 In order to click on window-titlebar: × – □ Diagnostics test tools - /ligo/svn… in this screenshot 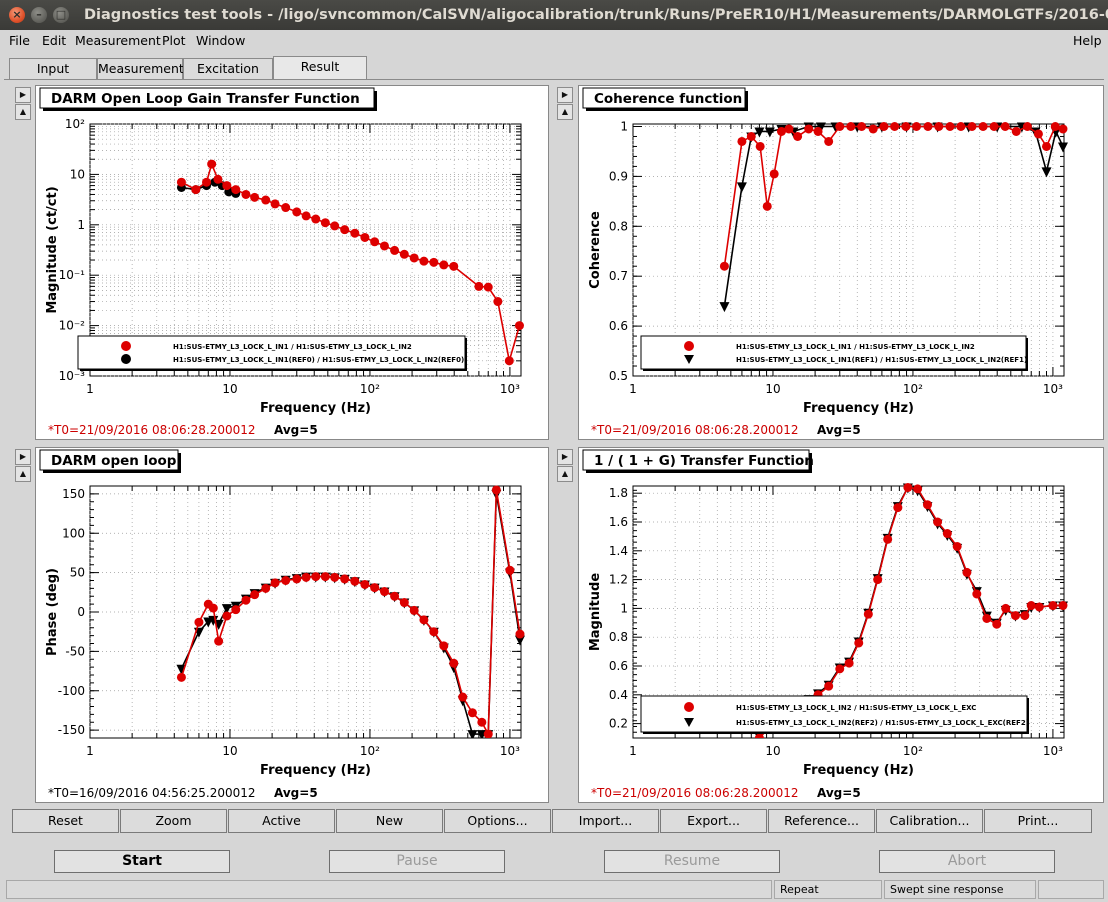, I will do `click(554, 15)`.